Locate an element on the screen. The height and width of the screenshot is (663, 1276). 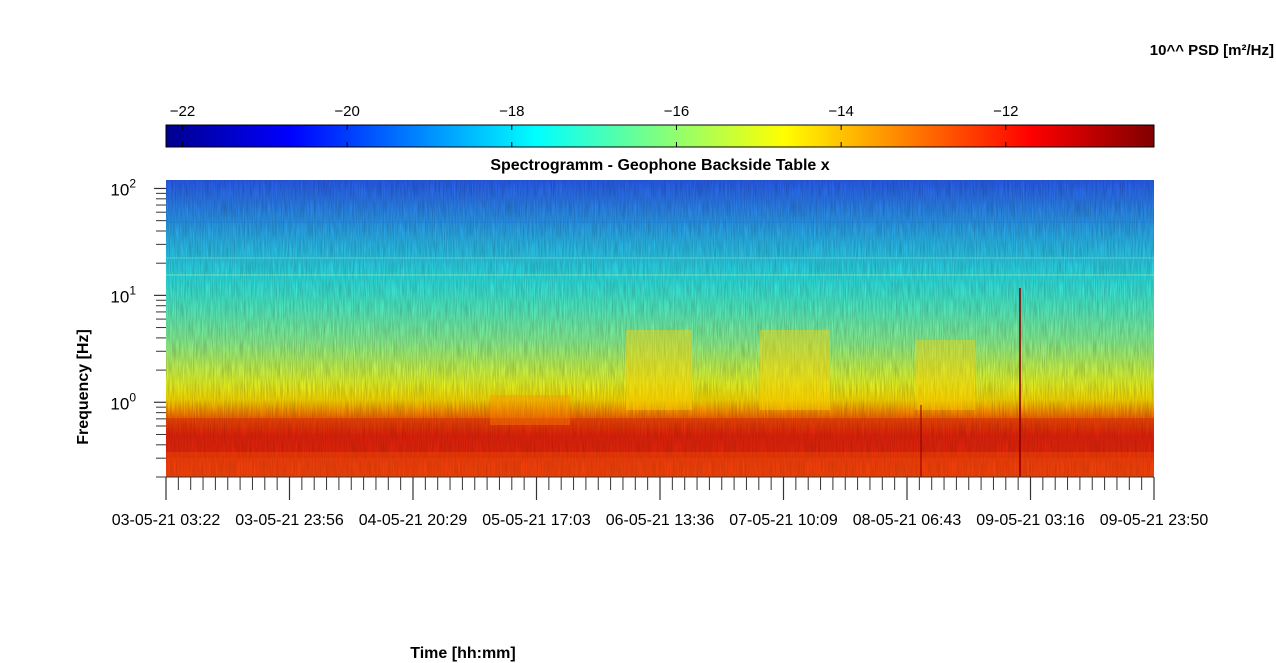
x-tick-label: 04-05-21 20:29 is located at coordinates (413, 520).